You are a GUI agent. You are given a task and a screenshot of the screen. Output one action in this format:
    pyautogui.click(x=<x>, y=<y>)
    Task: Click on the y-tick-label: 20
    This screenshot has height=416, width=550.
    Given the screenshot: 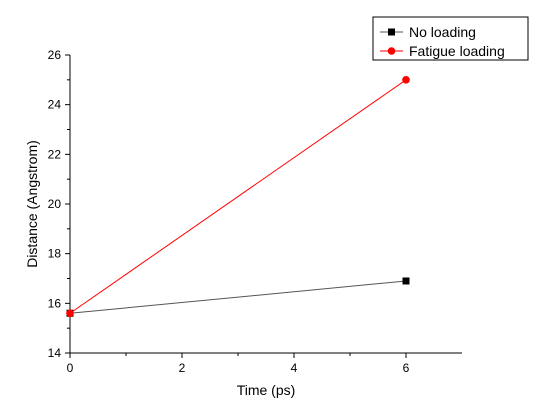 What is the action you would take?
    pyautogui.click(x=55, y=204)
    